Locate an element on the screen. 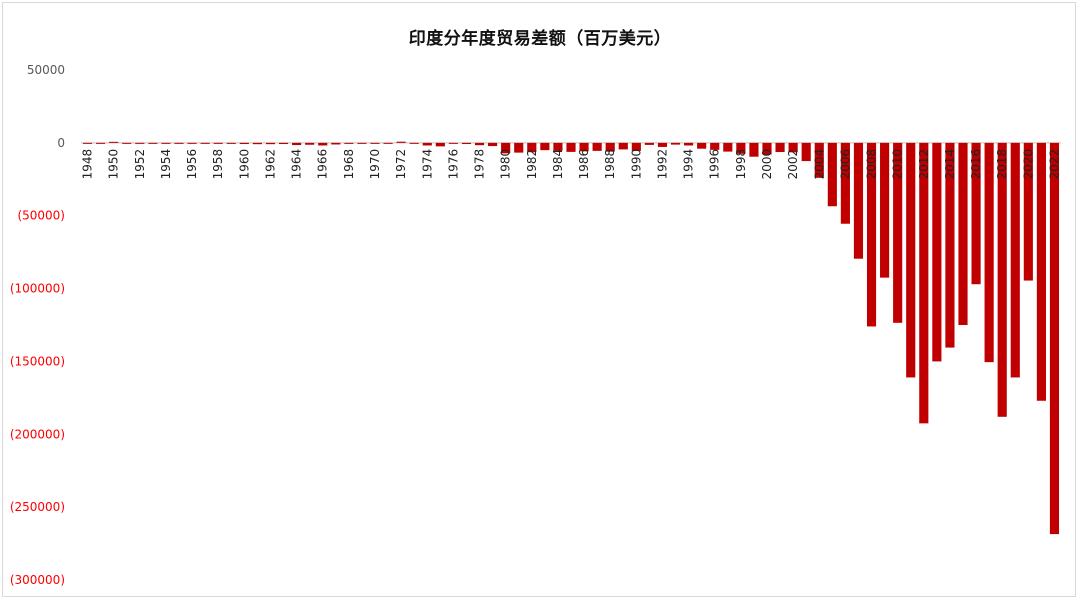  bar-1990 is located at coordinates (636, 146).